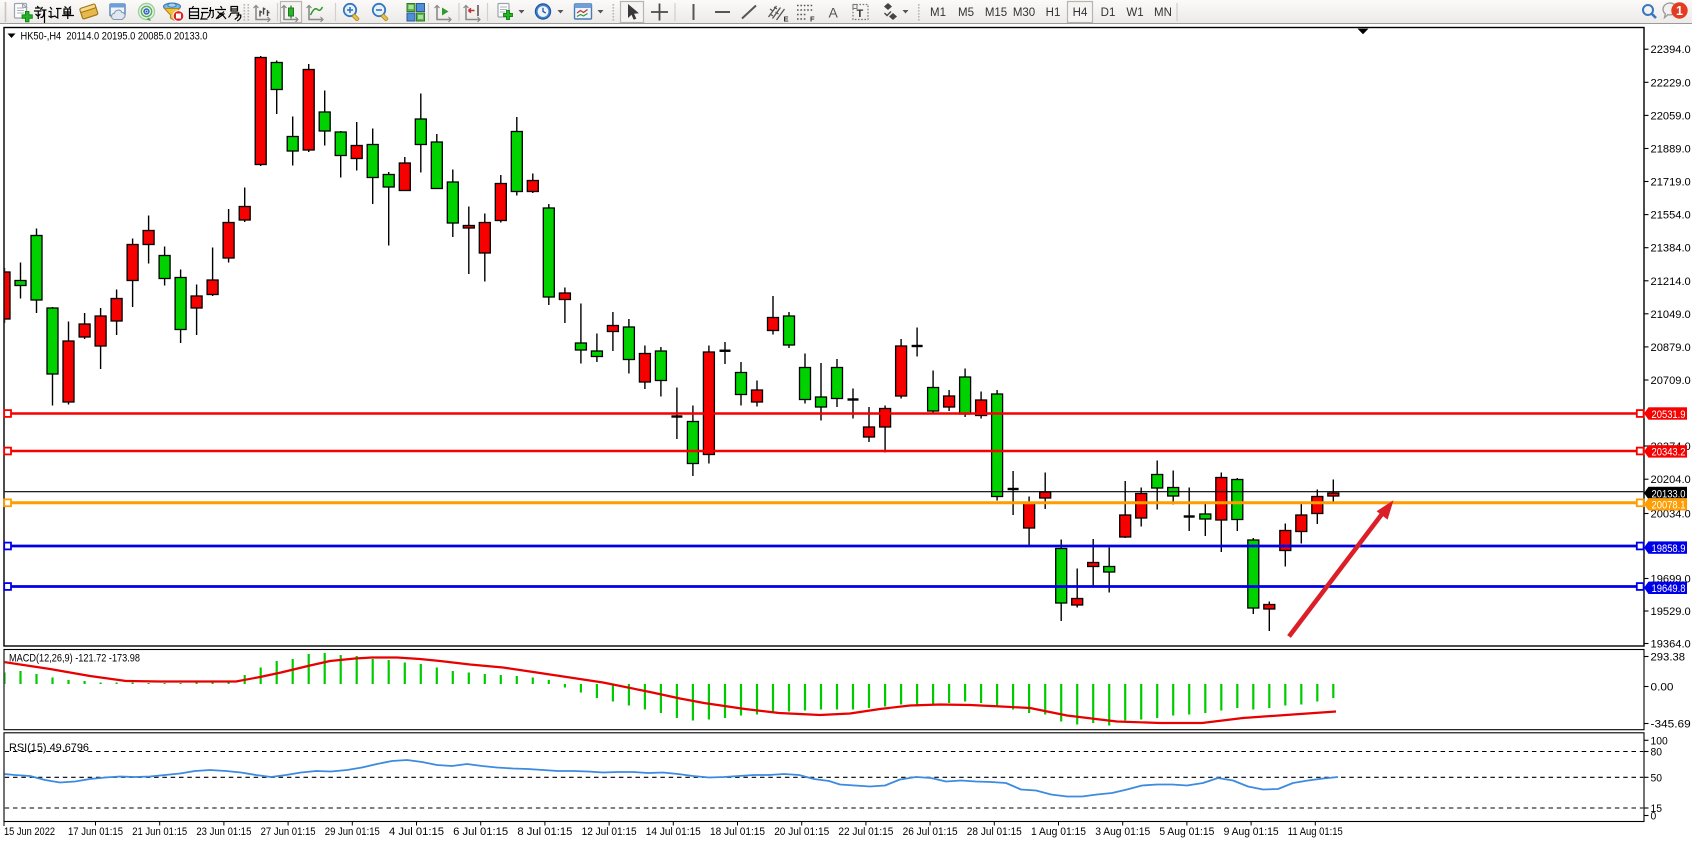 The image size is (1692, 845). What do you see at coordinates (786, 19) in the screenshot?
I see `svg-text: E` at bounding box center [786, 19].